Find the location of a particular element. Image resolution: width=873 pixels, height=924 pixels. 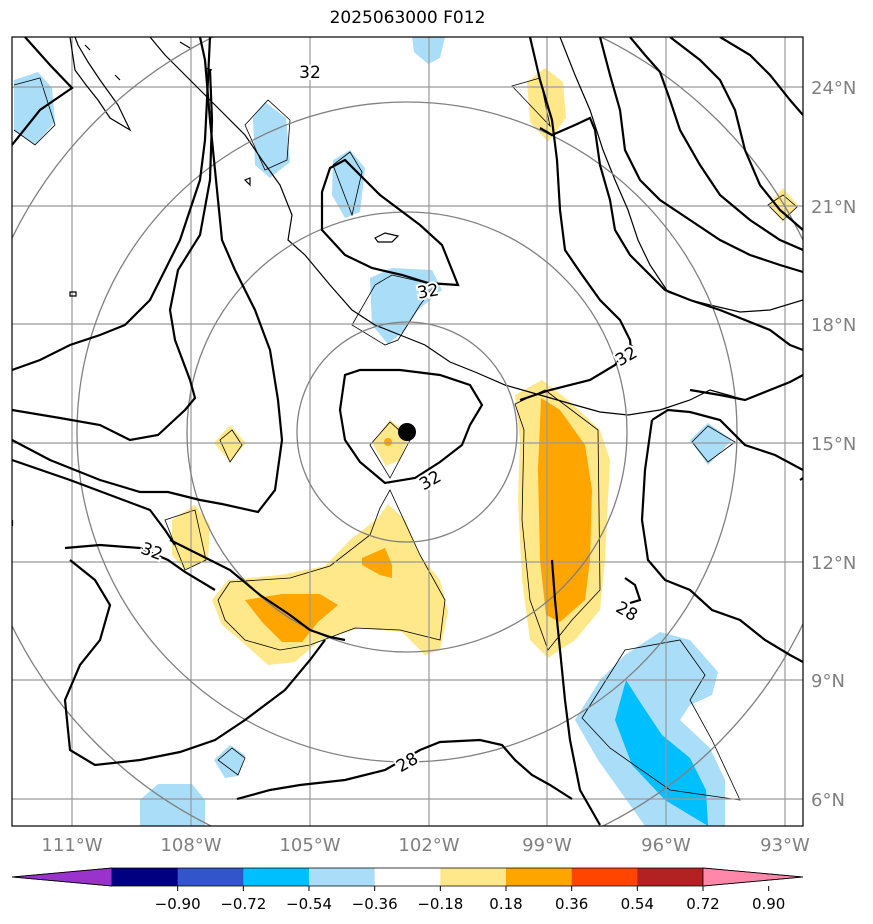

colorbar-extend-low is located at coordinates (62, 877).